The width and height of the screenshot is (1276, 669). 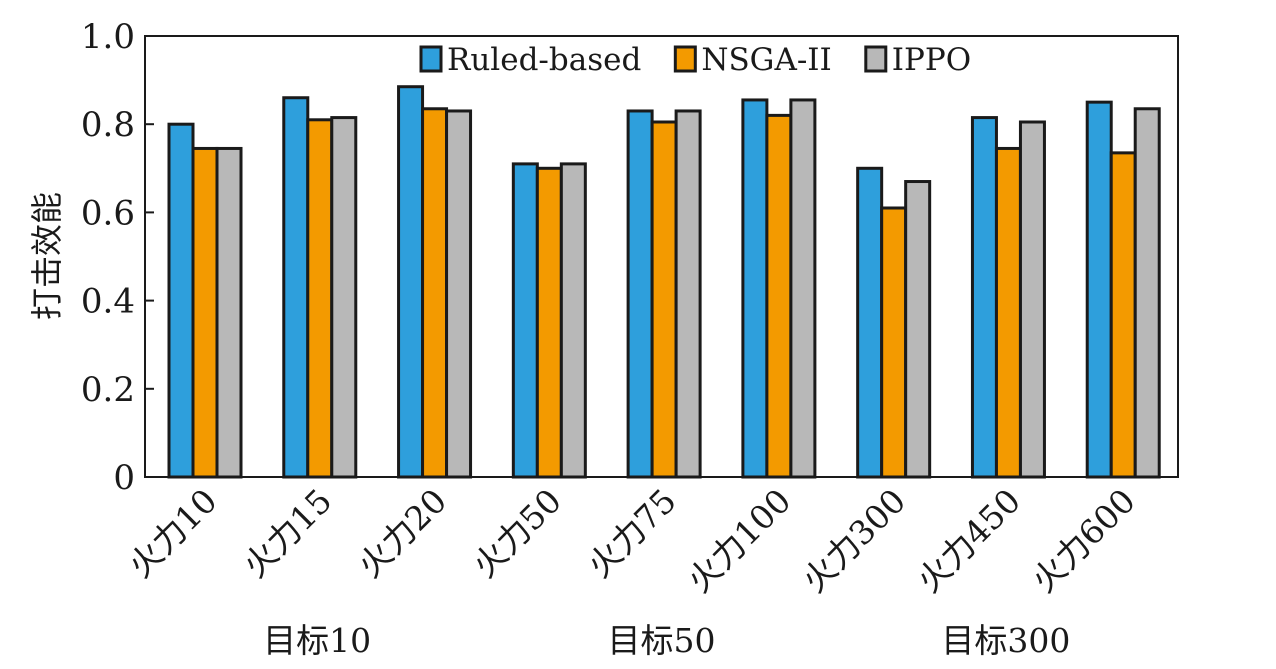 I want to click on x-category-label: 火力600, so click(x=1083, y=540).